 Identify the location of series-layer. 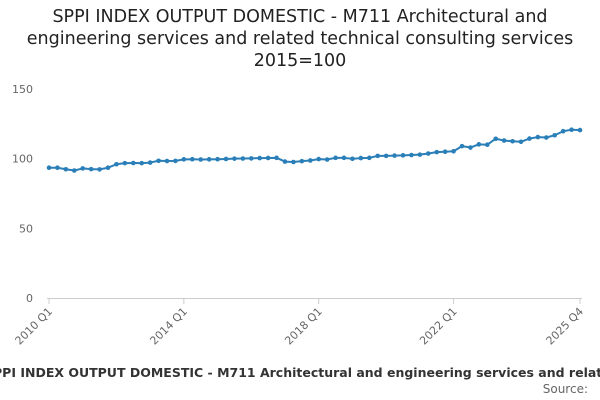
(314, 150).